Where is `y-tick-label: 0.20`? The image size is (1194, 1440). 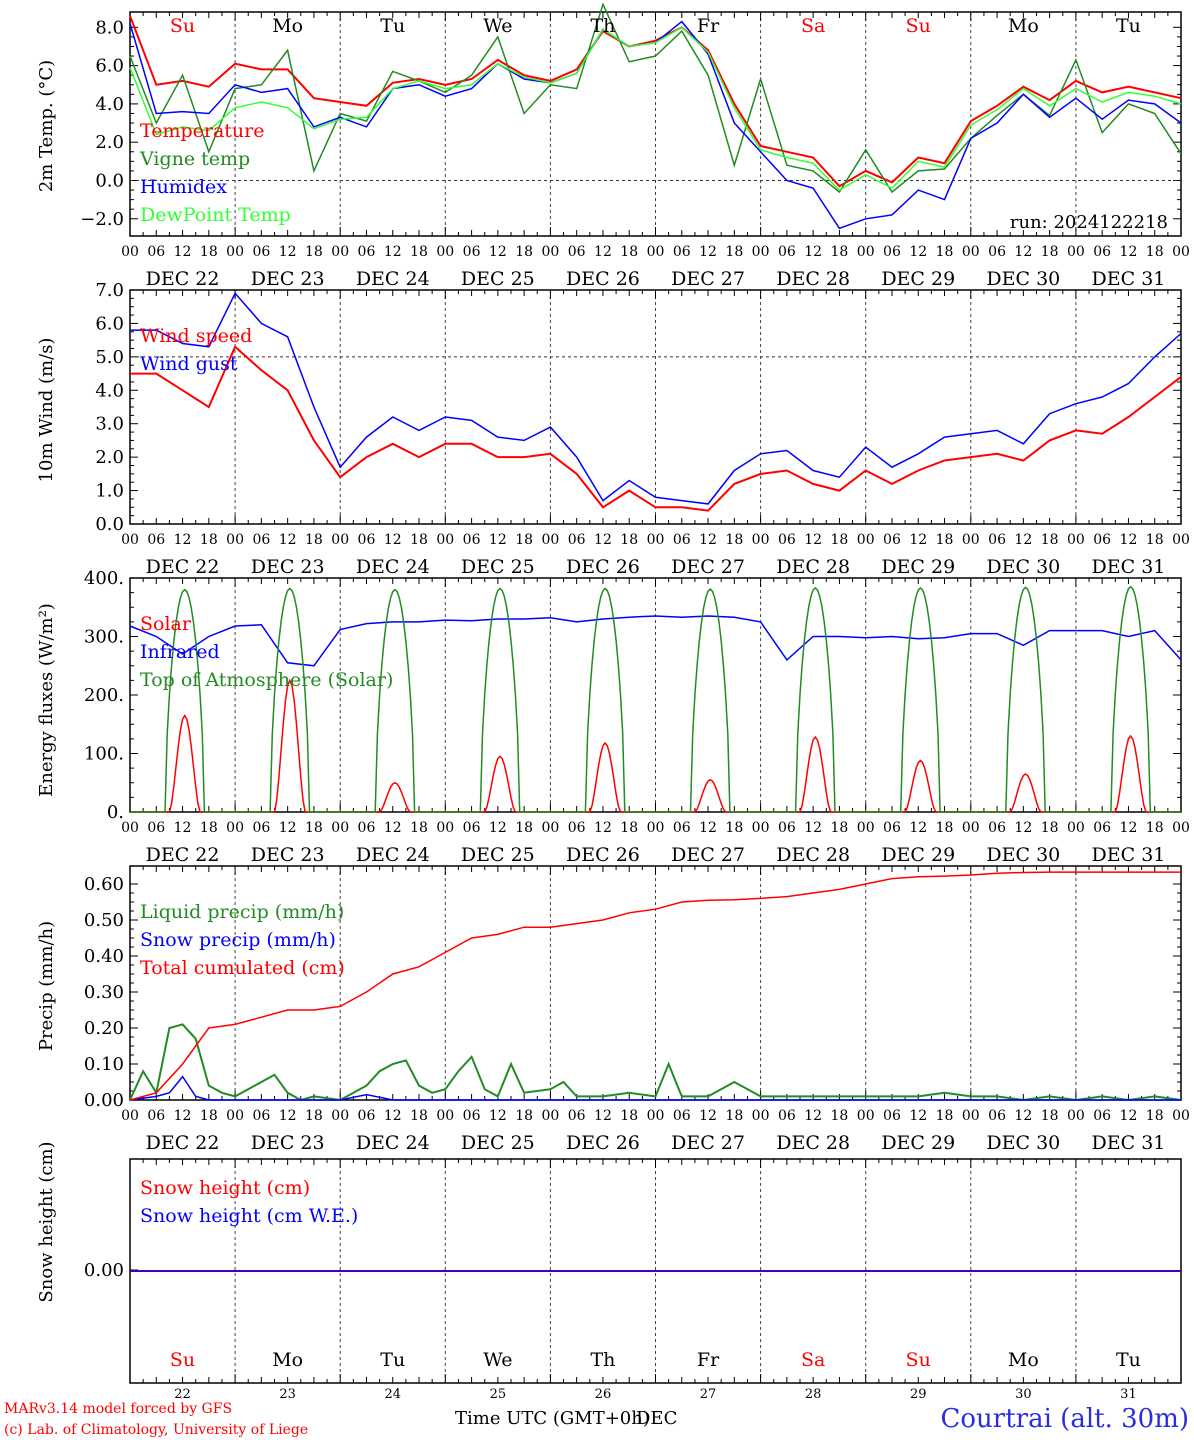
y-tick-label: 0.20 is located at coordinates (104, 1028).